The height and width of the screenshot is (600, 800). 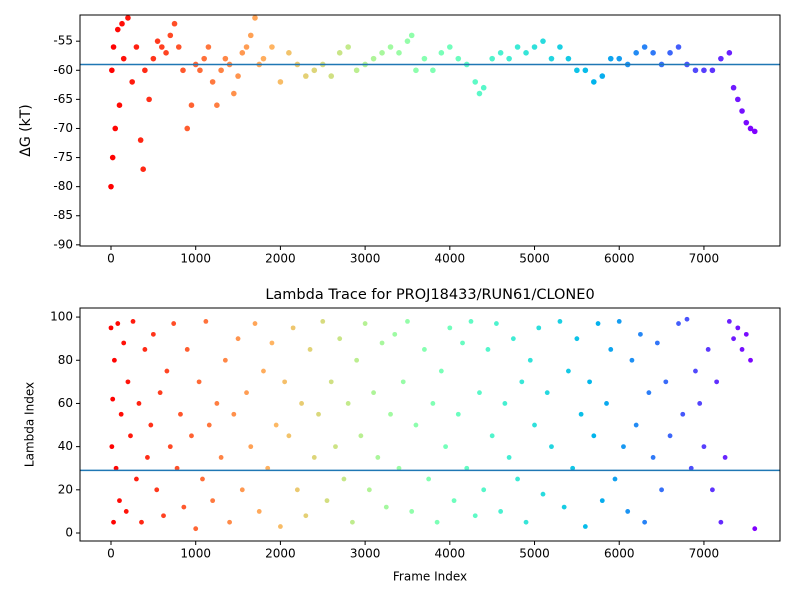 What do you see at coordinates (69, 533) in the screenshot?
I see `y-tick-label: 0` at bounding box center [69, 533].